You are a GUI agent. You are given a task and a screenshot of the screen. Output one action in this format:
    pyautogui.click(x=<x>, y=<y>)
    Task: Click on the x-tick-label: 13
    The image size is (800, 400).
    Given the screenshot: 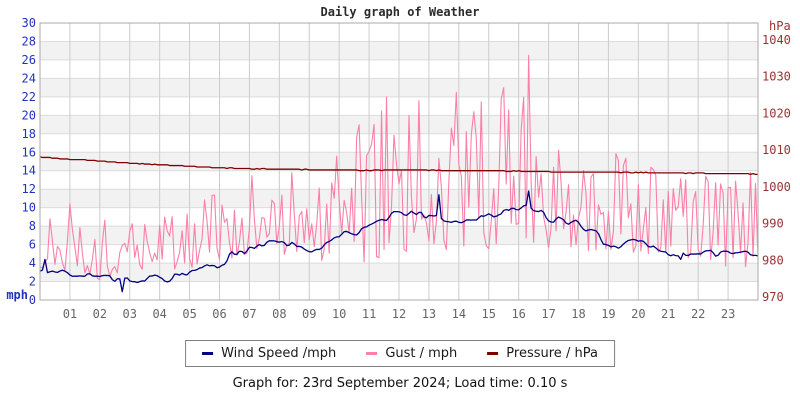 What is the action you would take?
    pyautogui.click(x=429, y=314)
    